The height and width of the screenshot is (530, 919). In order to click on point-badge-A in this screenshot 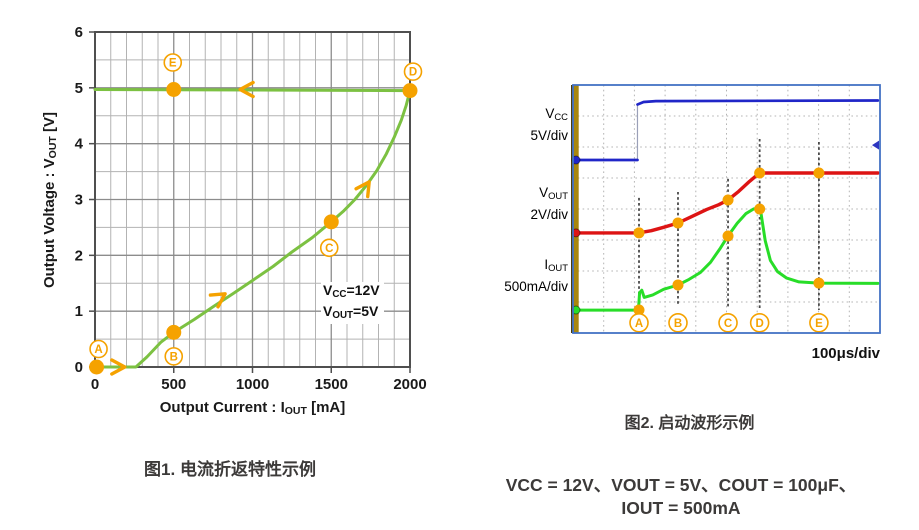, I will do `click(98, 349)`.